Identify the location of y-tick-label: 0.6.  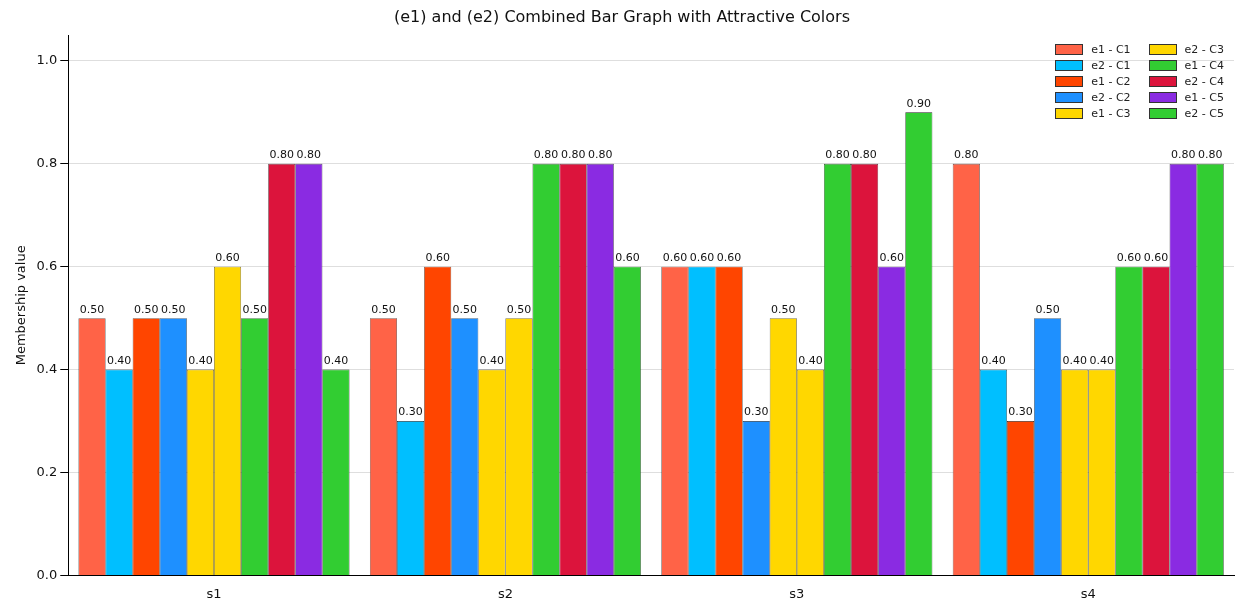
(47, 266).